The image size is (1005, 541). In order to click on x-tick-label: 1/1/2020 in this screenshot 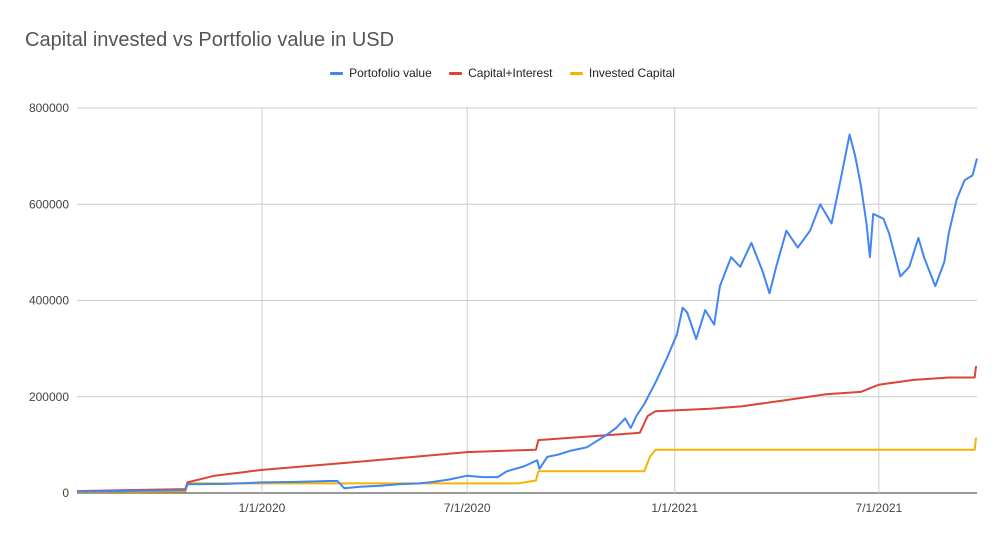, I will do `click(262, 508)`.